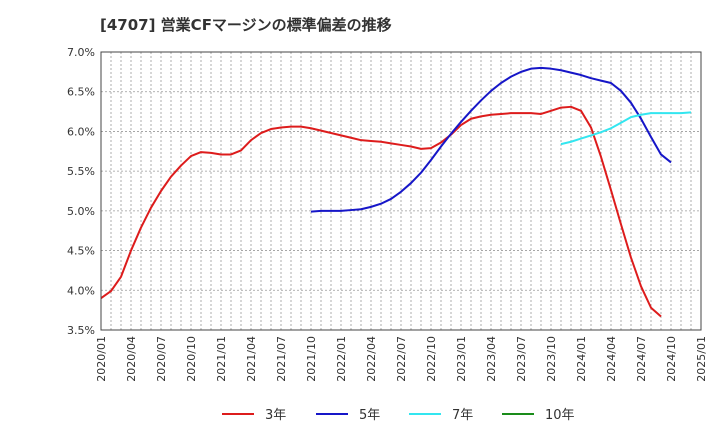 The width and height of the screenshot is (720, 440). Describe the element at coordinates (311, 359) in the screenshot. I see `x-tick-label: 2021/10` at that location.